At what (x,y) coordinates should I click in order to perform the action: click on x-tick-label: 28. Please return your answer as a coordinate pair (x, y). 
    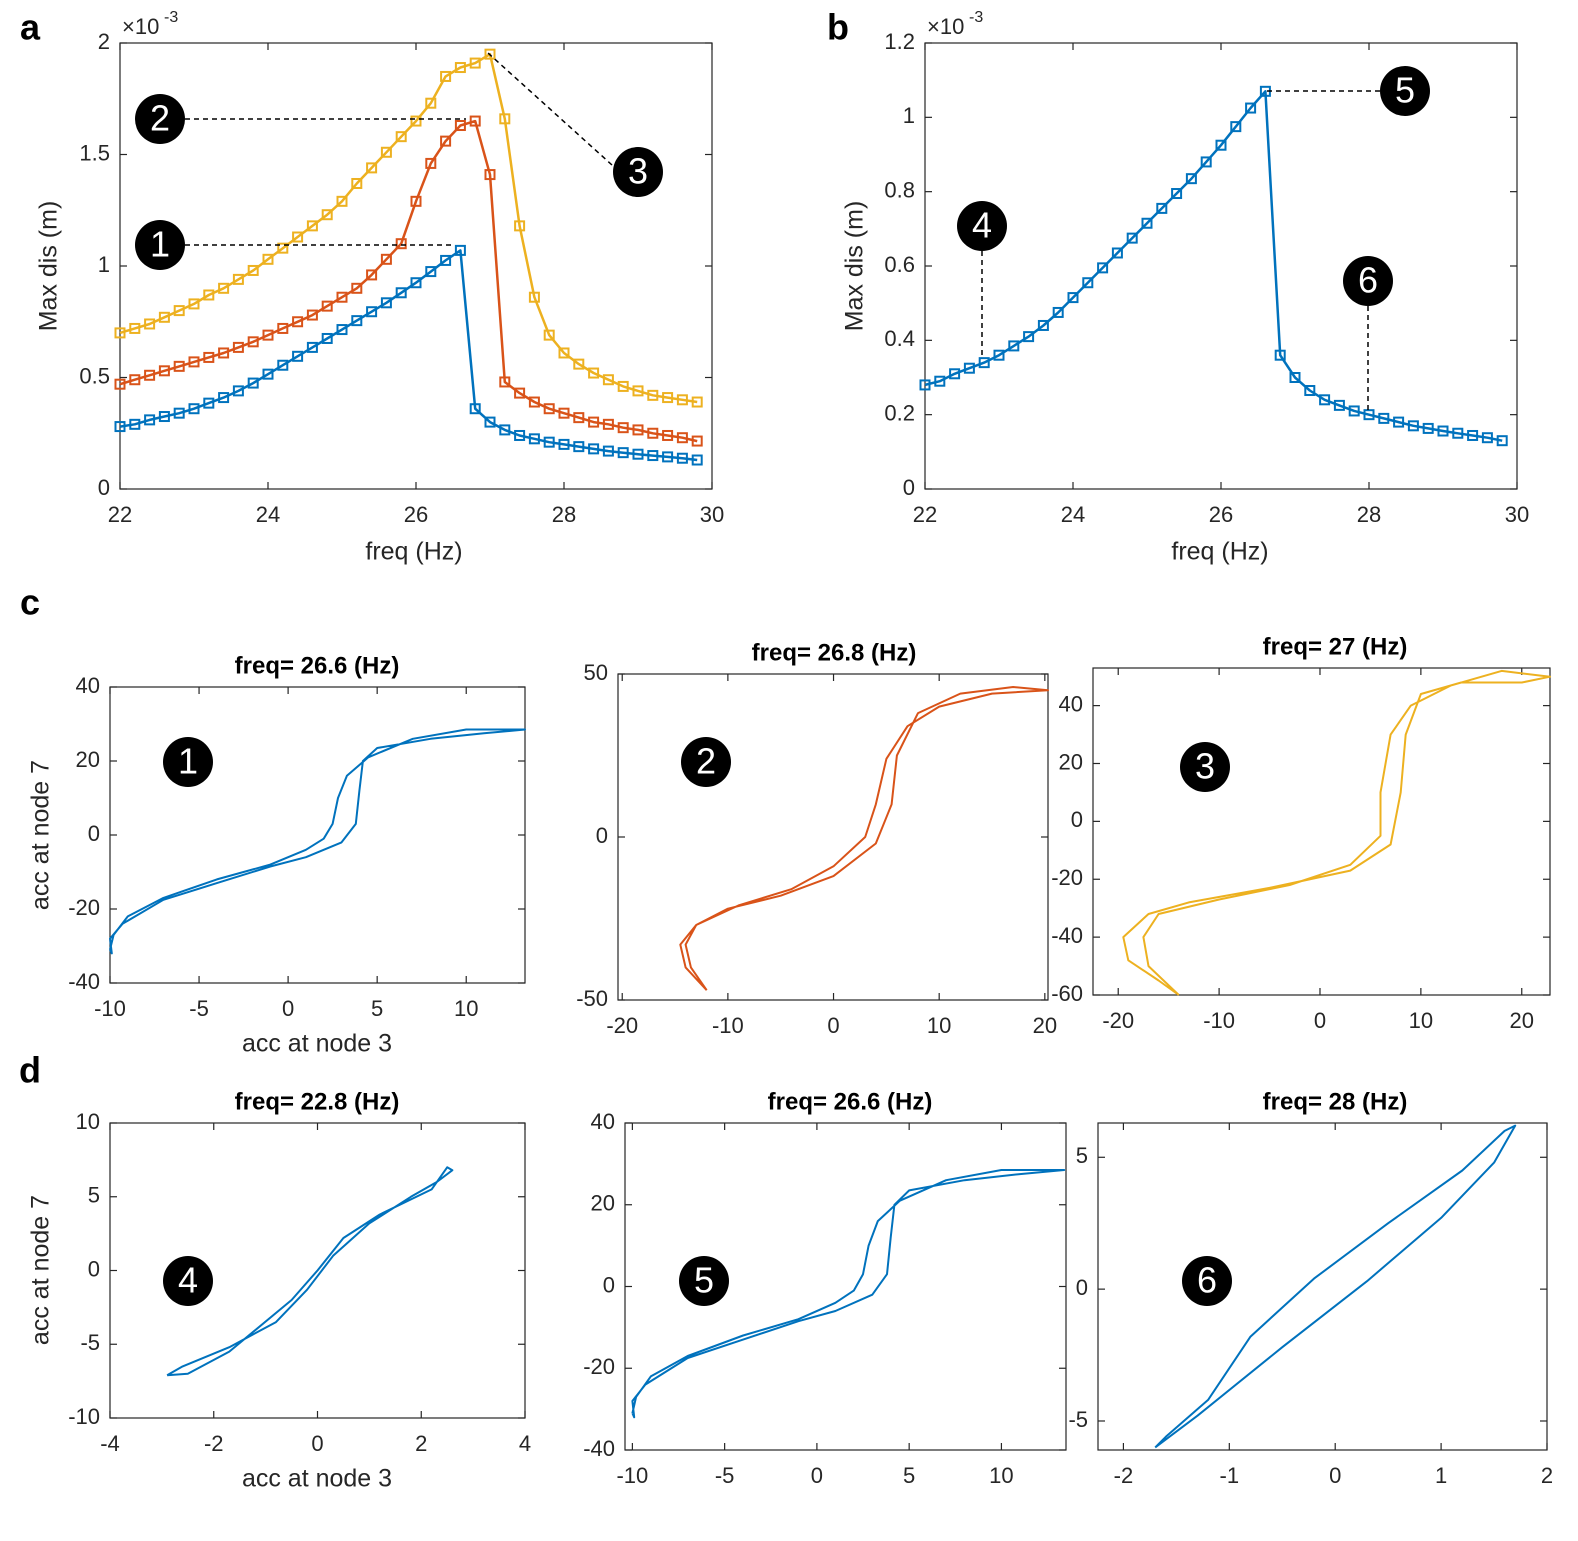
    Looking at the image, I should click on (1369, 514).